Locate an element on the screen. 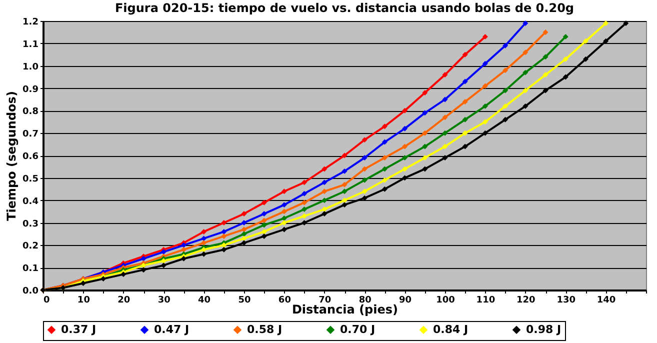 Image resolution: width=657 pixels, height=343 pixels. y-tick-label: 0.3 is located at coordinates (30, 224).